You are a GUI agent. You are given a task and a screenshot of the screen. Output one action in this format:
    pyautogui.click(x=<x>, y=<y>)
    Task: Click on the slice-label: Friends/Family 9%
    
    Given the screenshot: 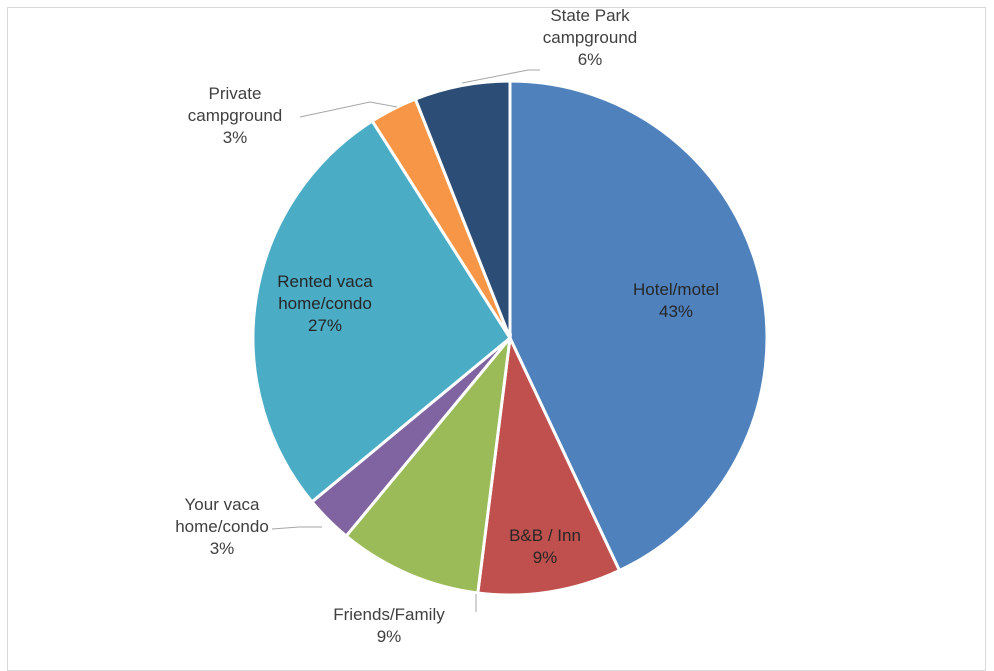 What is the action you would take?
    pyautogui.click(x=389, y=625)
    